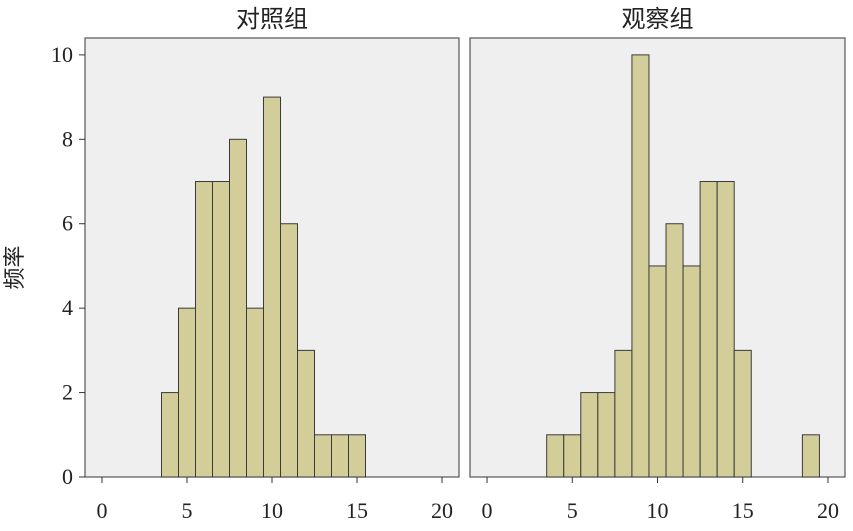 Image resolution: width=853 pixels, height=531 pixels. Describe the element at coordinates (67, 392) in the screenshot. I see `y-tick-label: 2` at that location.